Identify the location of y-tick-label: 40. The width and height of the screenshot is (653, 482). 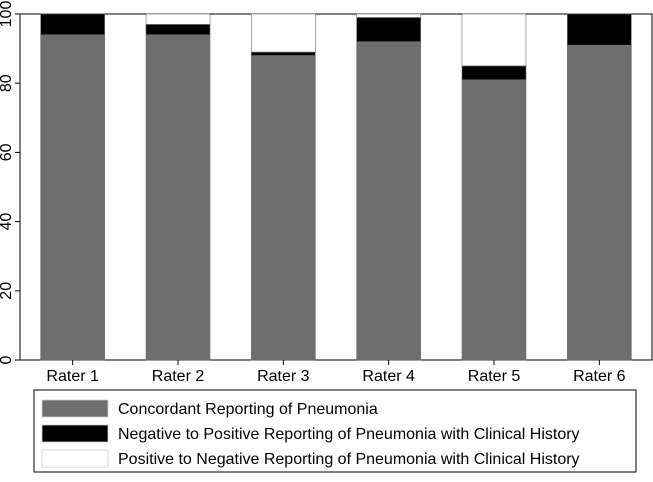
(7, 222).